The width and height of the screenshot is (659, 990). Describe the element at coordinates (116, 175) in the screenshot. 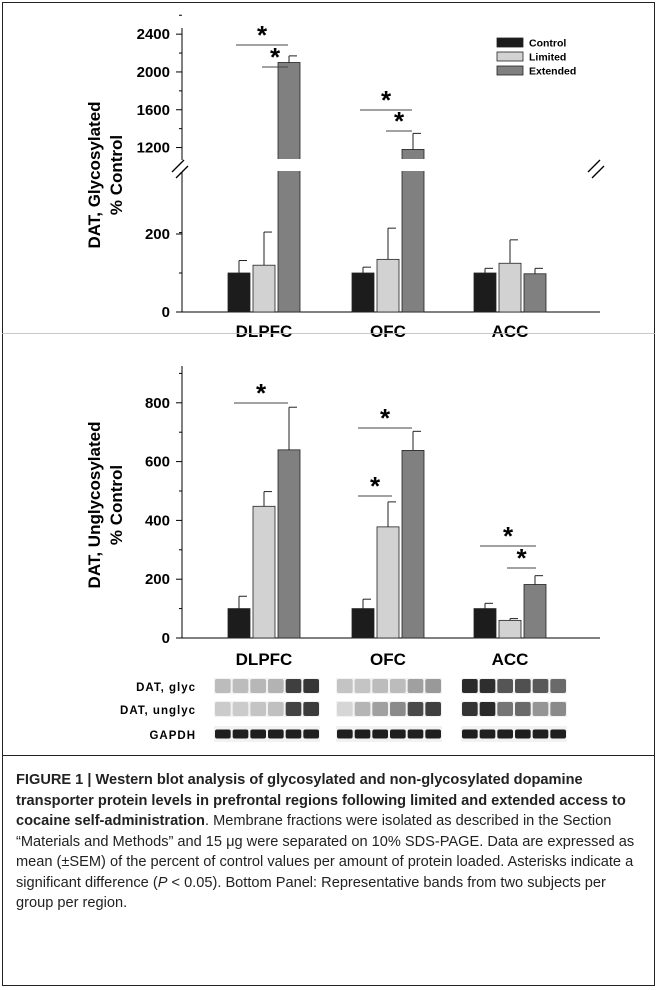

I see `panel-a-ylabel-line2: % Control` at that location.